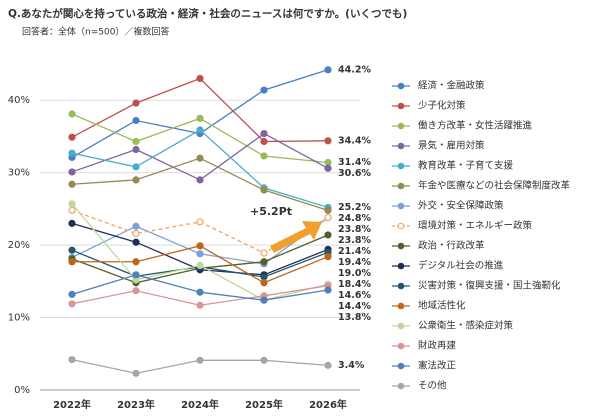 Image resolution: width=600 pixels, height=420 pixels. What do you see at coordinates (461, 266) in the screenshot?
I see `legend-label: デジタル社会の推進` at bounding box center [461, 266].